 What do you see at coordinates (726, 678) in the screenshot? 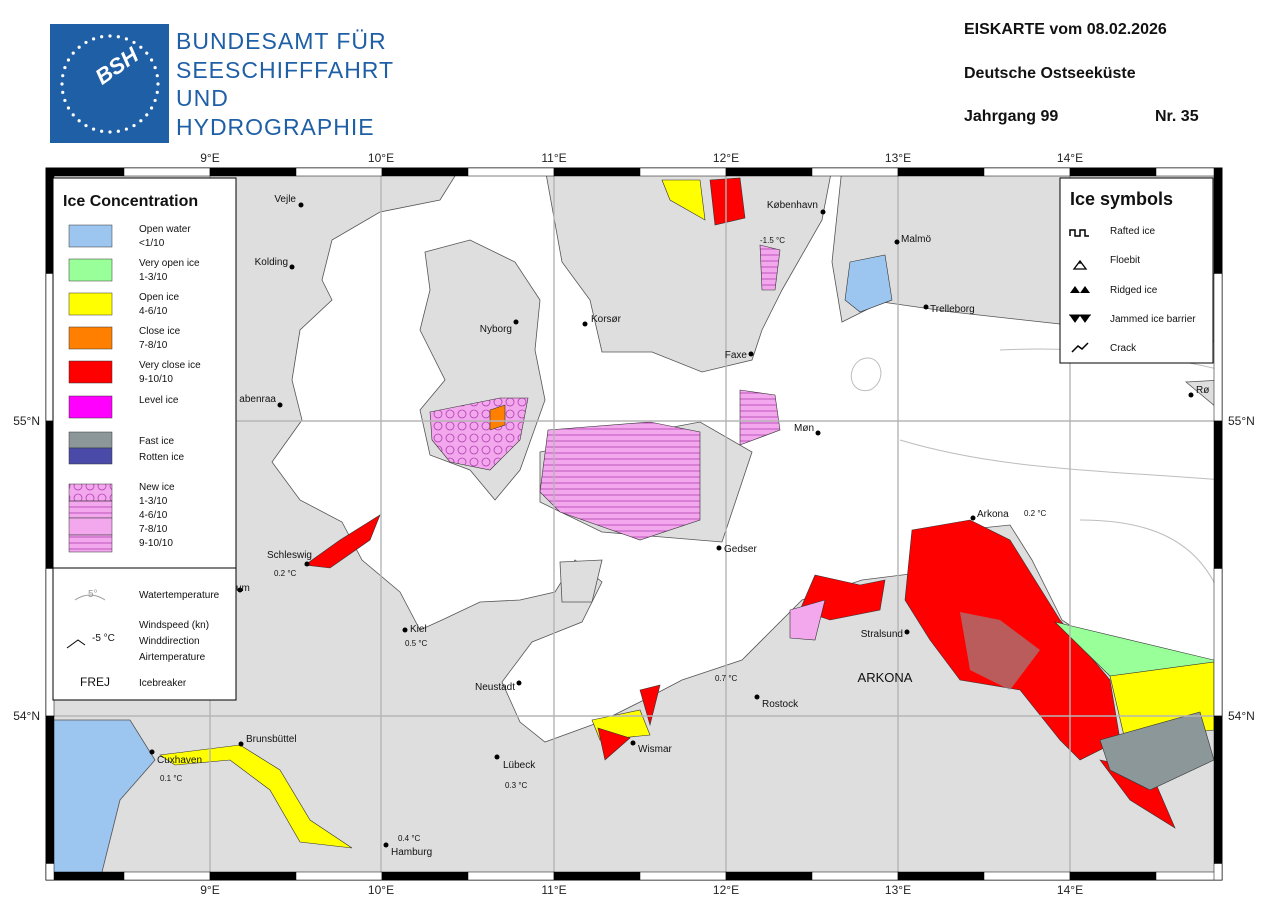
I see `temperature-labels: 0.7 °C` at bounding box center [726, 678].